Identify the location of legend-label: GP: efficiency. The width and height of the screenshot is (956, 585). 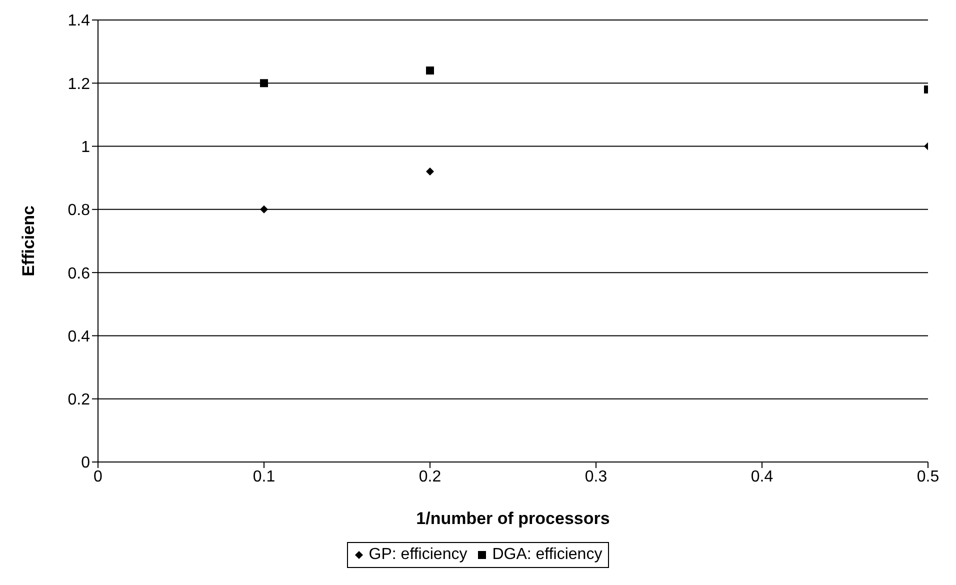
(418, 555).